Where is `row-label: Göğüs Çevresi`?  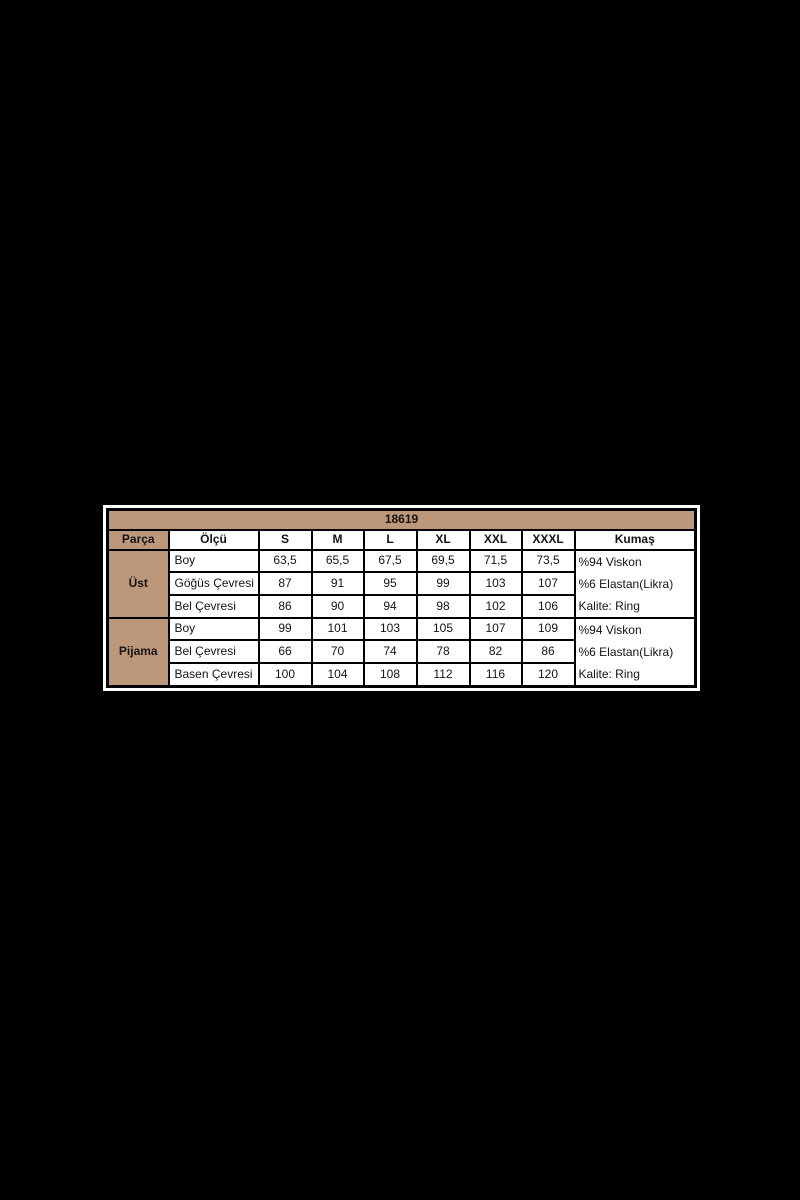 row-label: Göğüs Çevresi is located at coordinates (213, 583).